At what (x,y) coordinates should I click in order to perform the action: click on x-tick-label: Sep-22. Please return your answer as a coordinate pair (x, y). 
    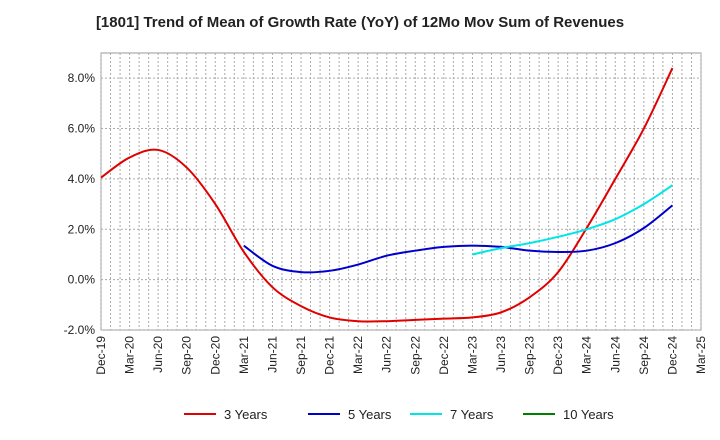
    Looking at the image, I should click on (415, 355).